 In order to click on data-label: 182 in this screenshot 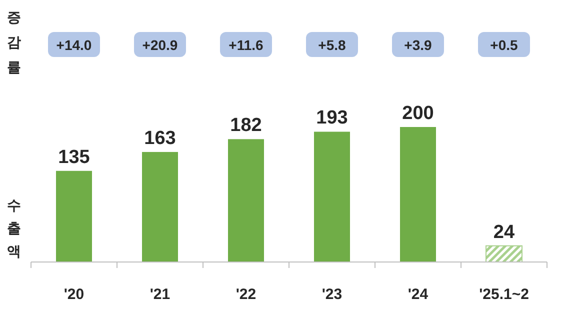, I will do `click(246, 125)`.